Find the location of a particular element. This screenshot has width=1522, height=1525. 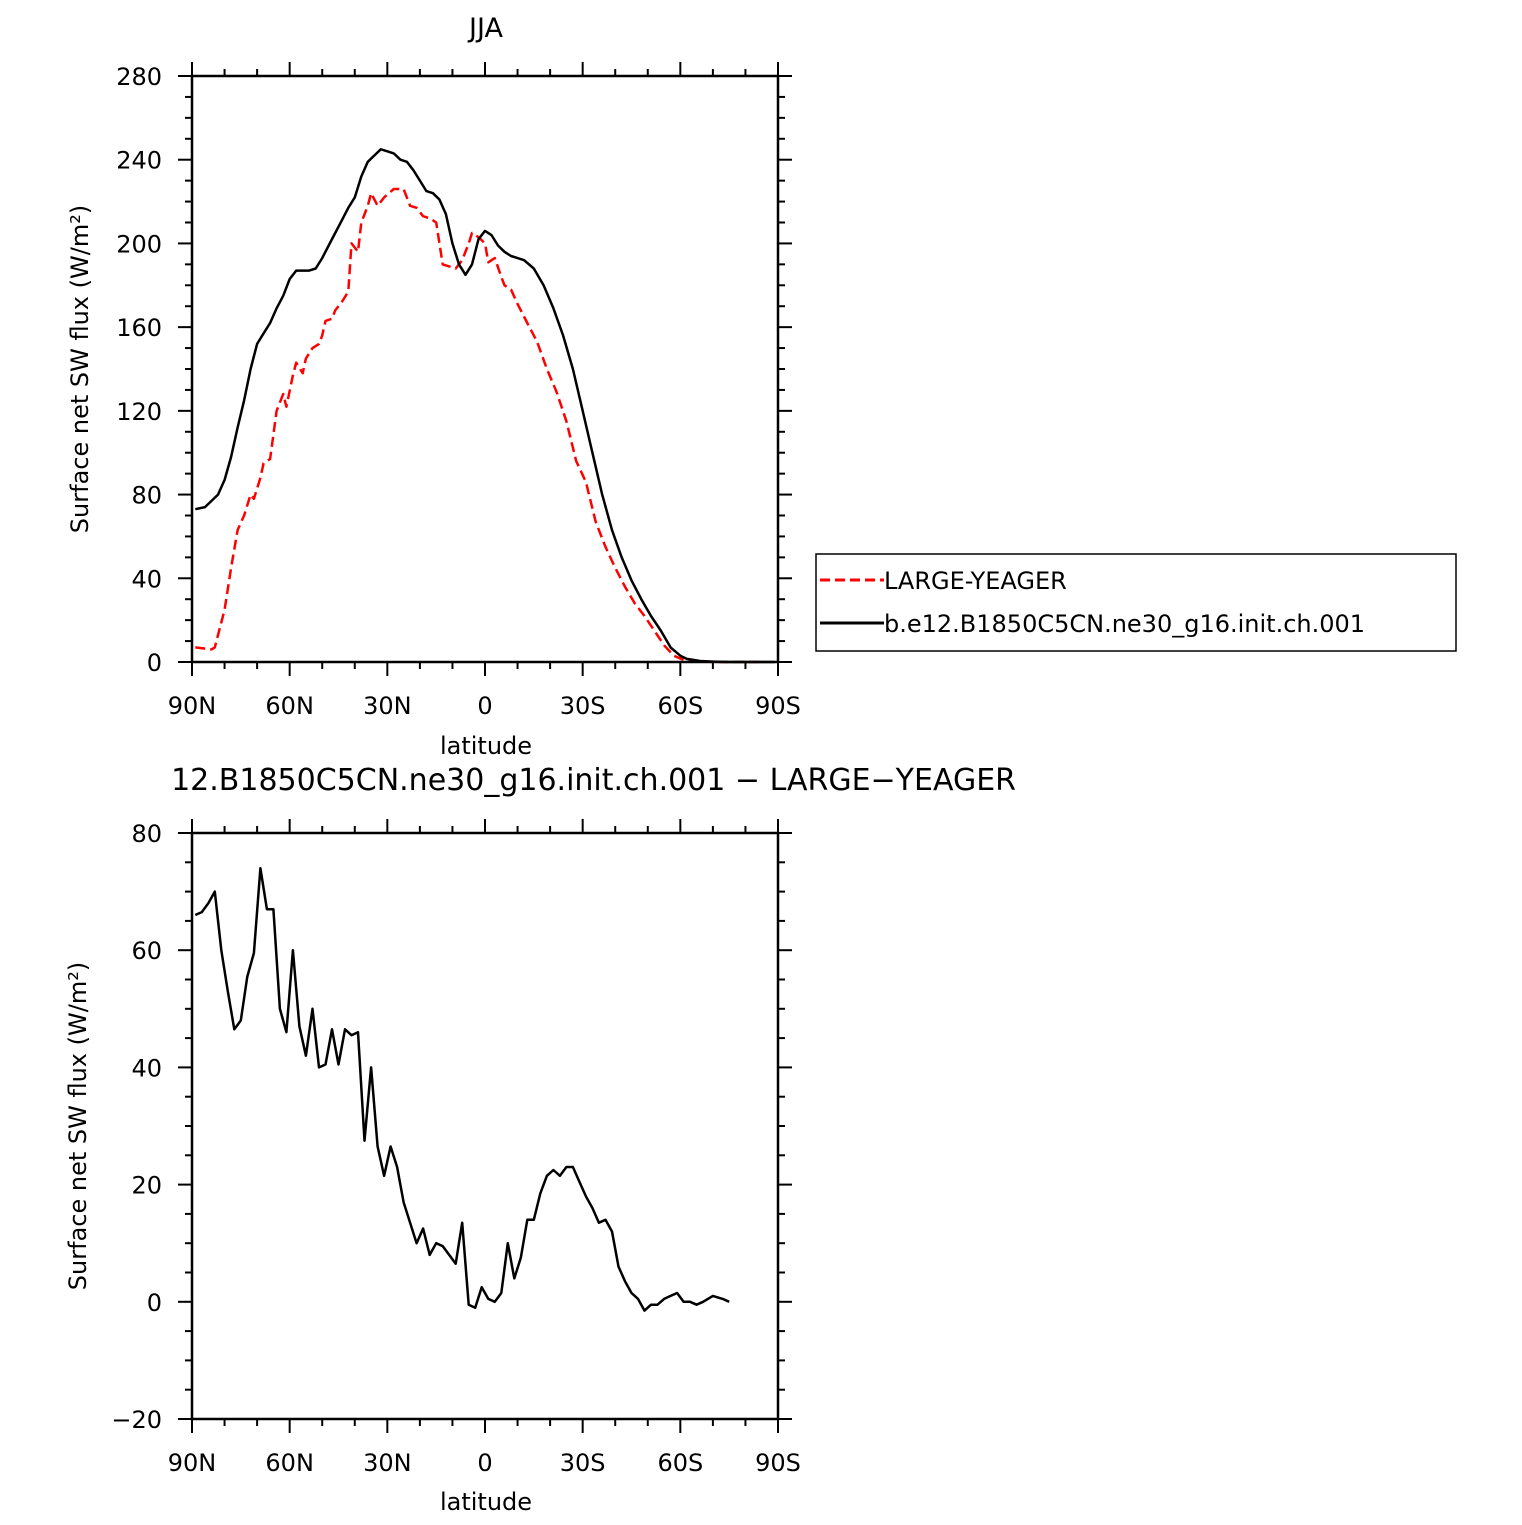

top-y-tick-label: 120 is located at coordinates (139, 412).